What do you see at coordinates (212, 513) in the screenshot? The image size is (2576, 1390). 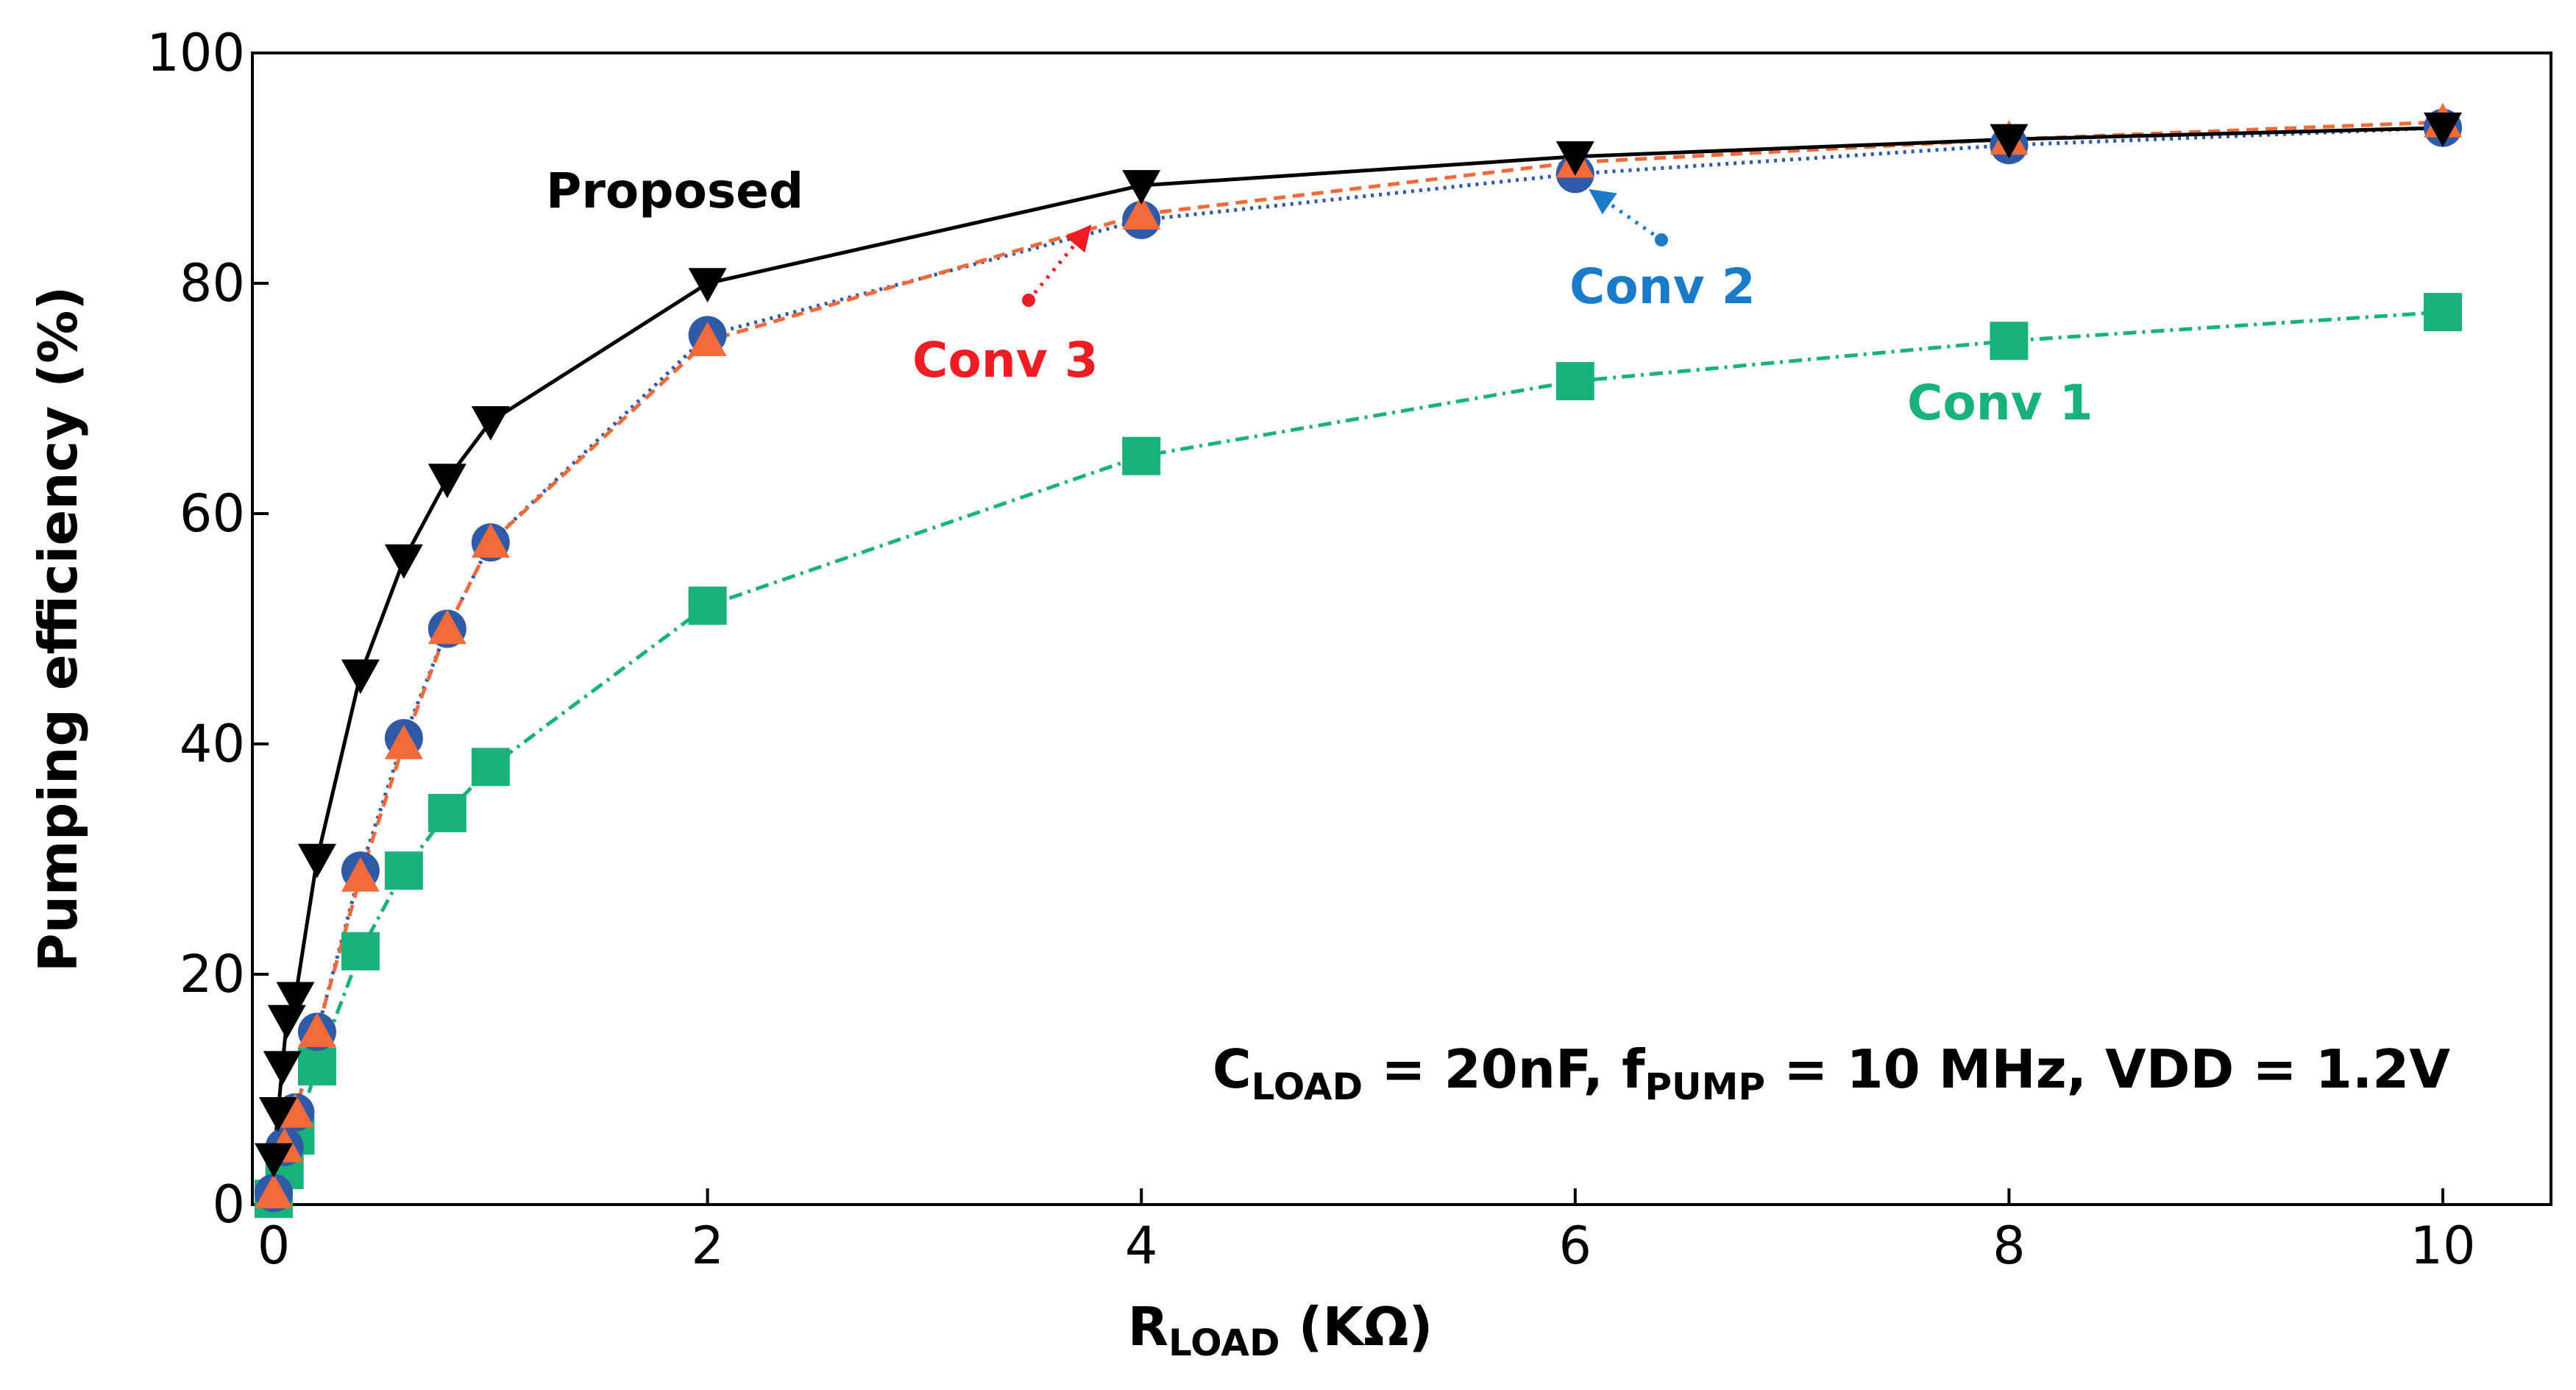 I see `y-tick-label: 60` at bounding box center [212, 513].